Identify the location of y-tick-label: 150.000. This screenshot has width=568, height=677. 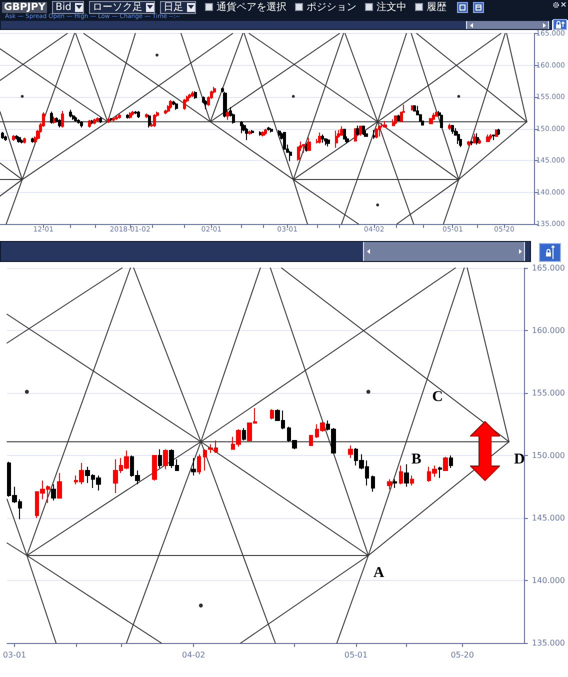
(549, 455).